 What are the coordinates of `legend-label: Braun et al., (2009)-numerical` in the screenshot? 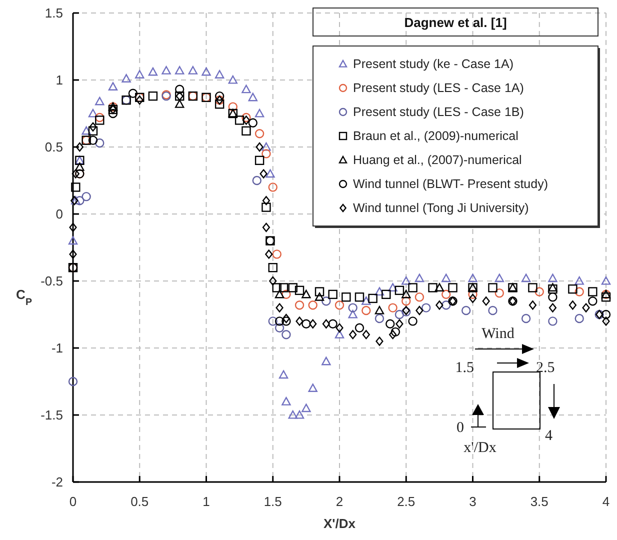 It's located at (435, 136).